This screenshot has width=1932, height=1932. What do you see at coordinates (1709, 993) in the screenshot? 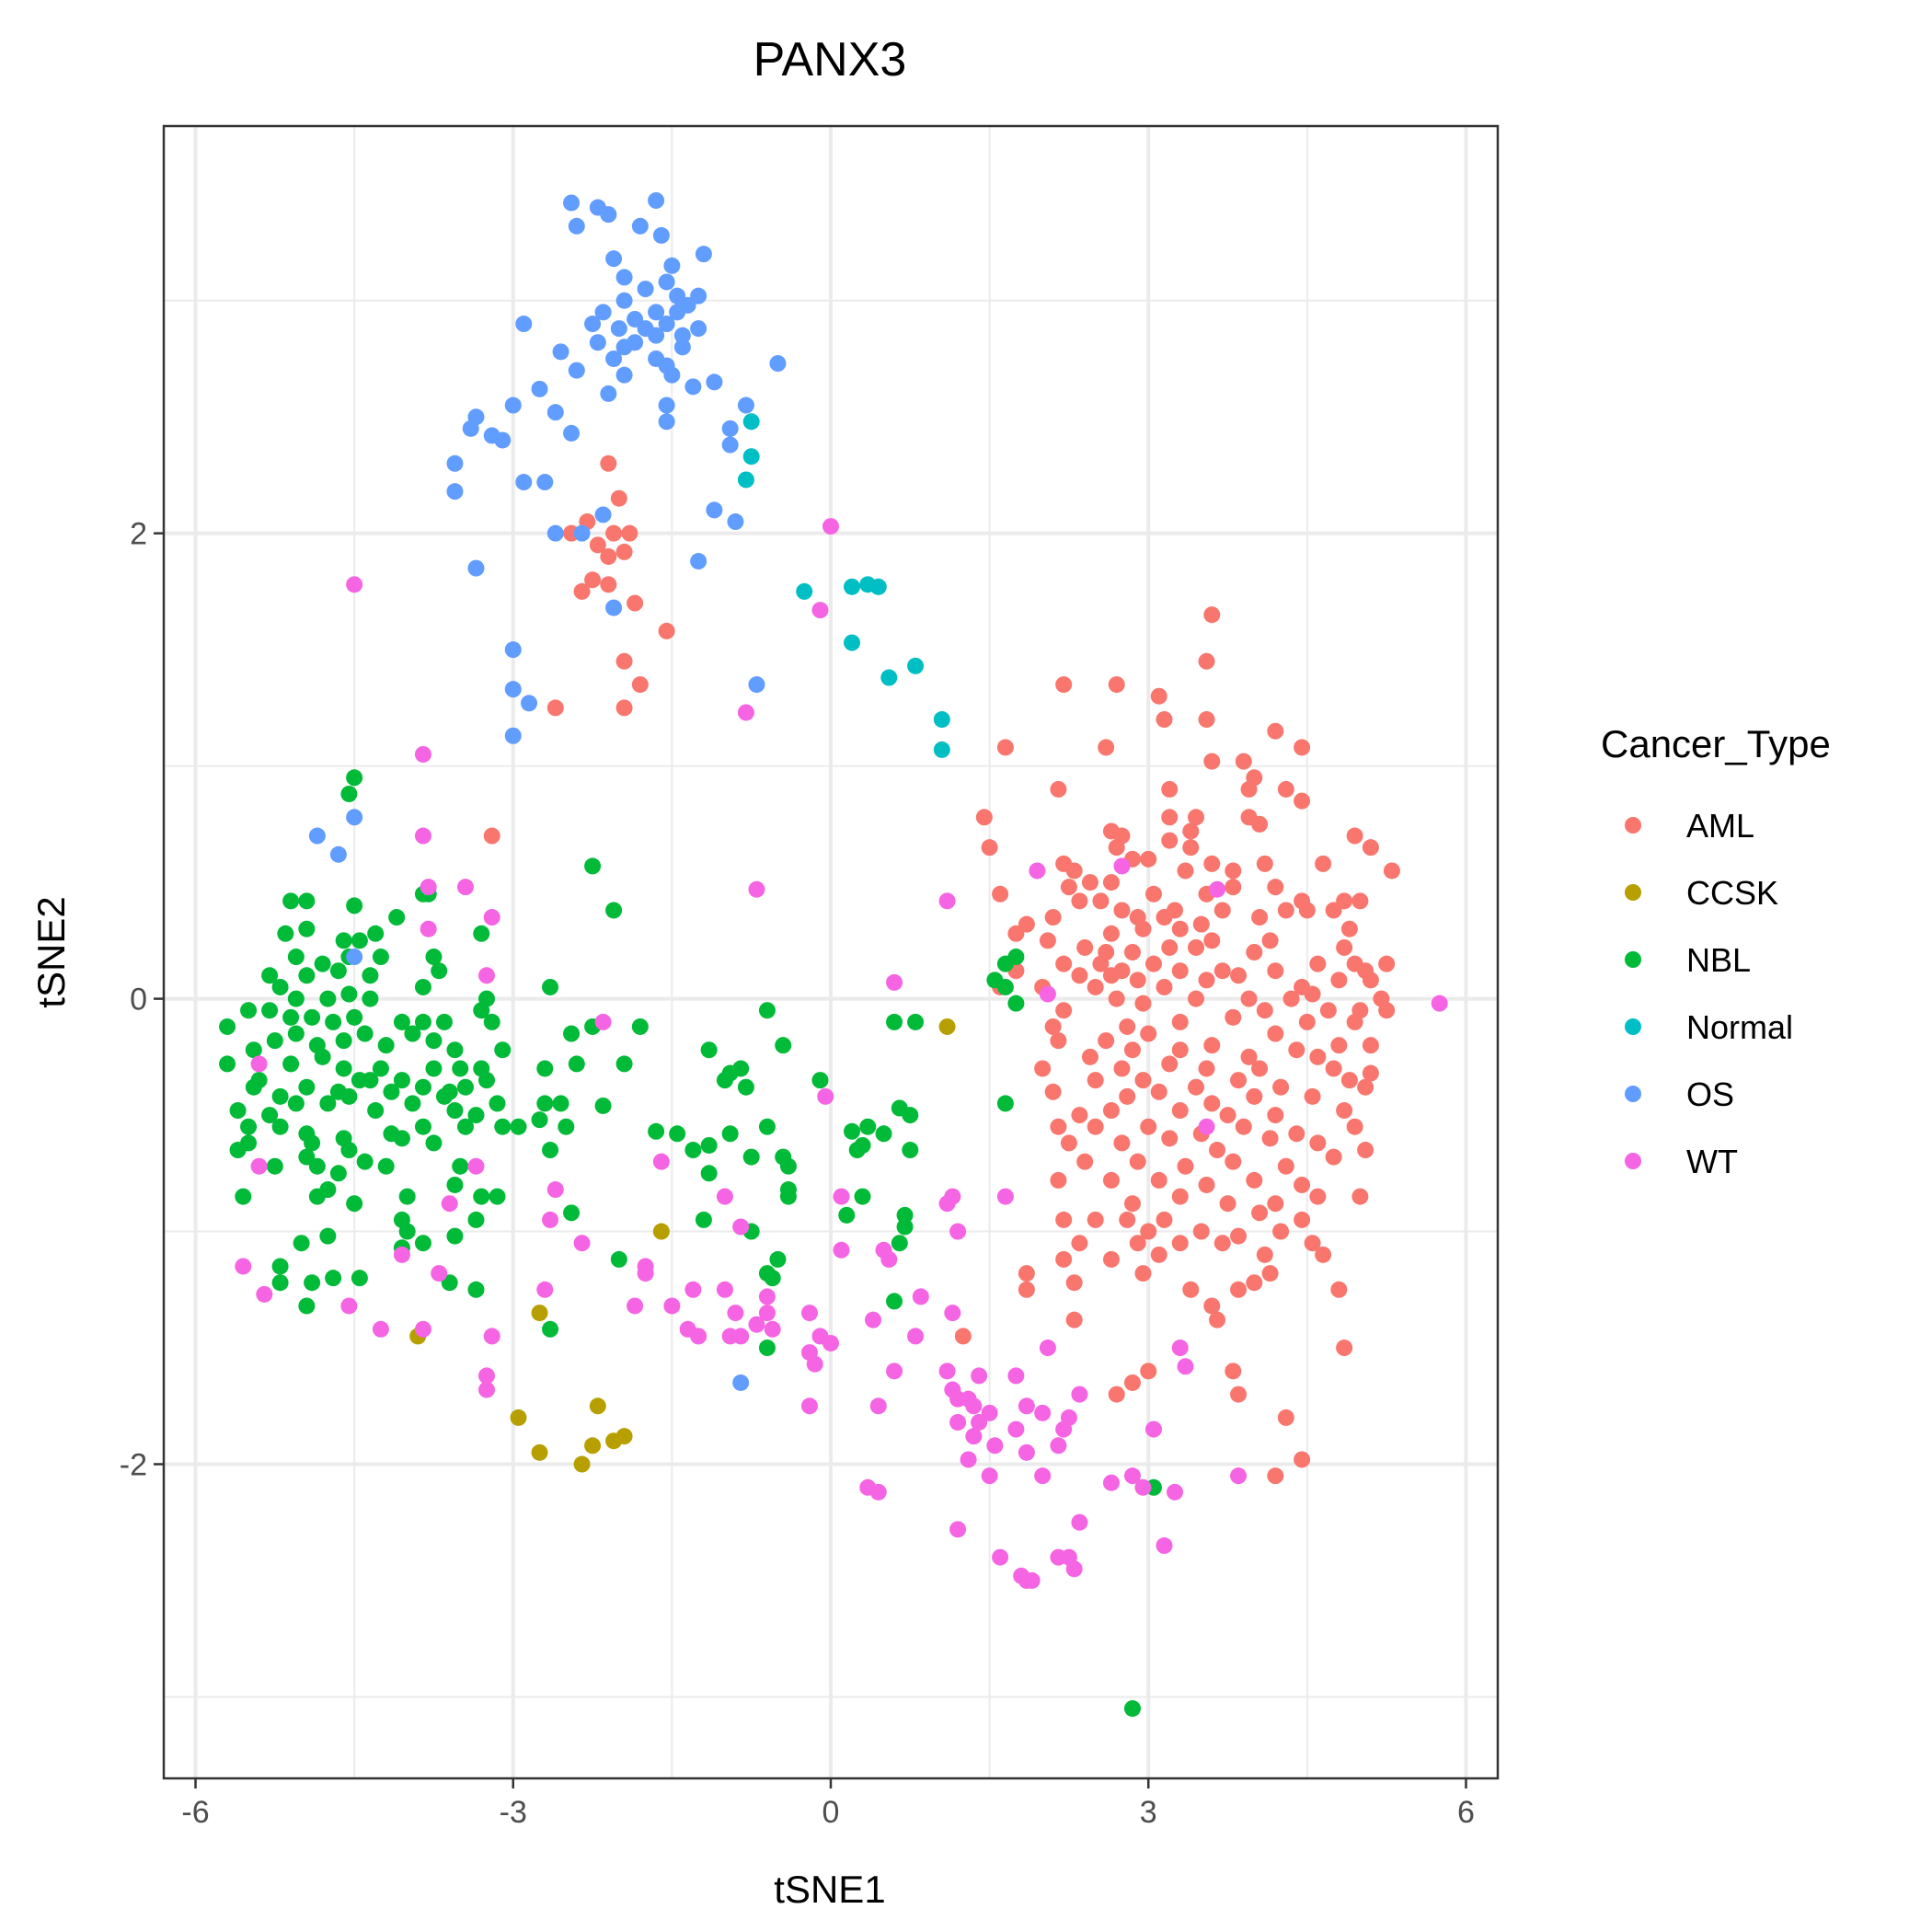
I see `legend-items: AML CCSK NBL Normal OS WT` at bounding box center [1709, 993].